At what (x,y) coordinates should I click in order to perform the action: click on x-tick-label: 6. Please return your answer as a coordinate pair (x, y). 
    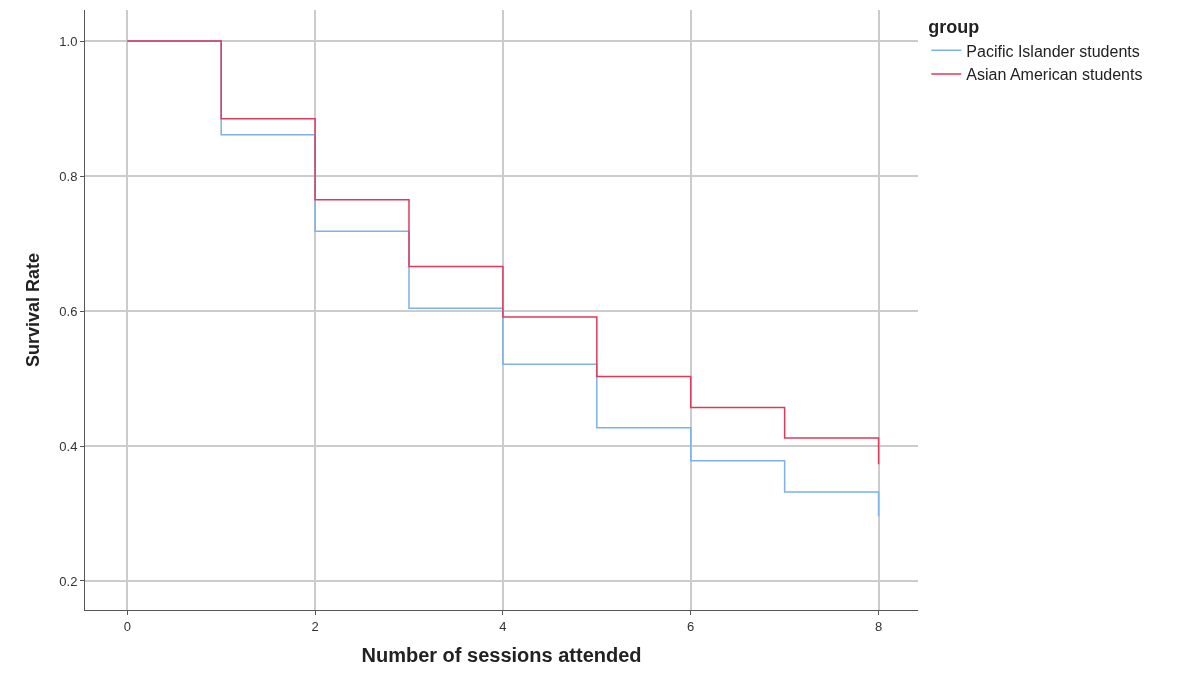
    Looking at the image, I should click on (691, 626).